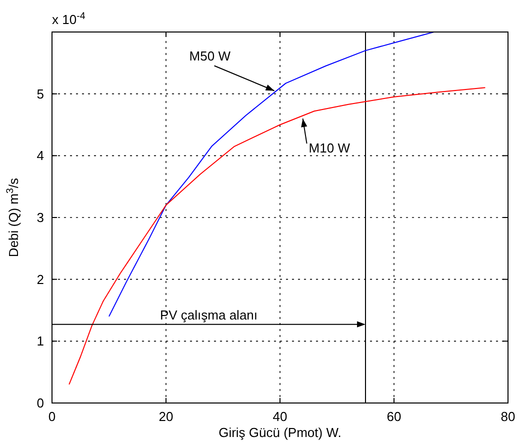  What do you see at coordinates (40, 217) in the screenshot?
I see `y-tick-label: 3` at bounding box center [40, 217].